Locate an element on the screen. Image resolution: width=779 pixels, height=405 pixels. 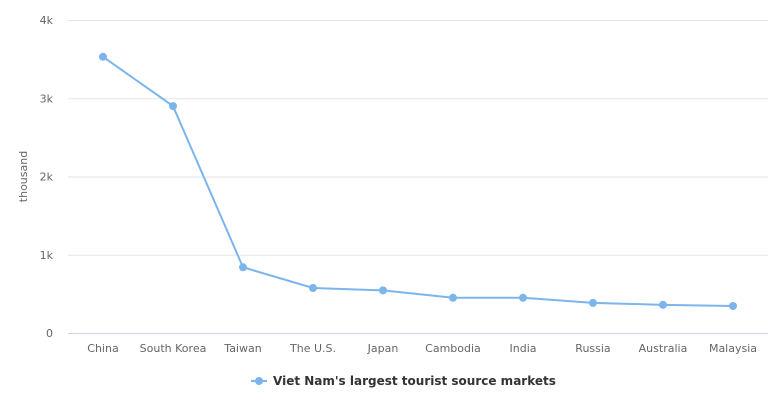
y-tick-label: 0 is located at coordinates (49, 333).